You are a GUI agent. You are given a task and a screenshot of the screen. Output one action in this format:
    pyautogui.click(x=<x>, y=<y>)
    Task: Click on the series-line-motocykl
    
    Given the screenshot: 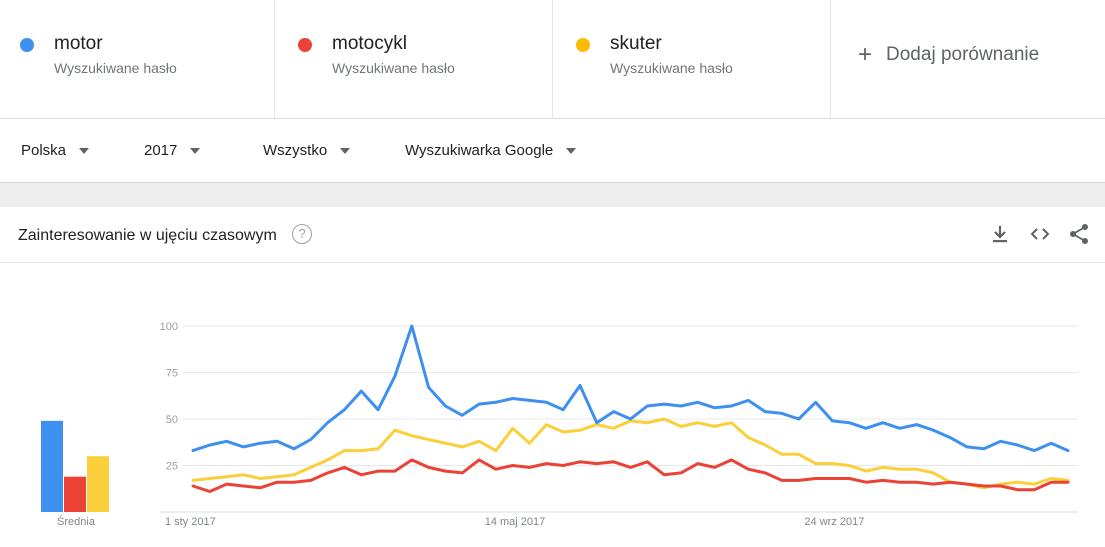 What is the action you would take?
    pyautogui.click(x=630, y=475)
    